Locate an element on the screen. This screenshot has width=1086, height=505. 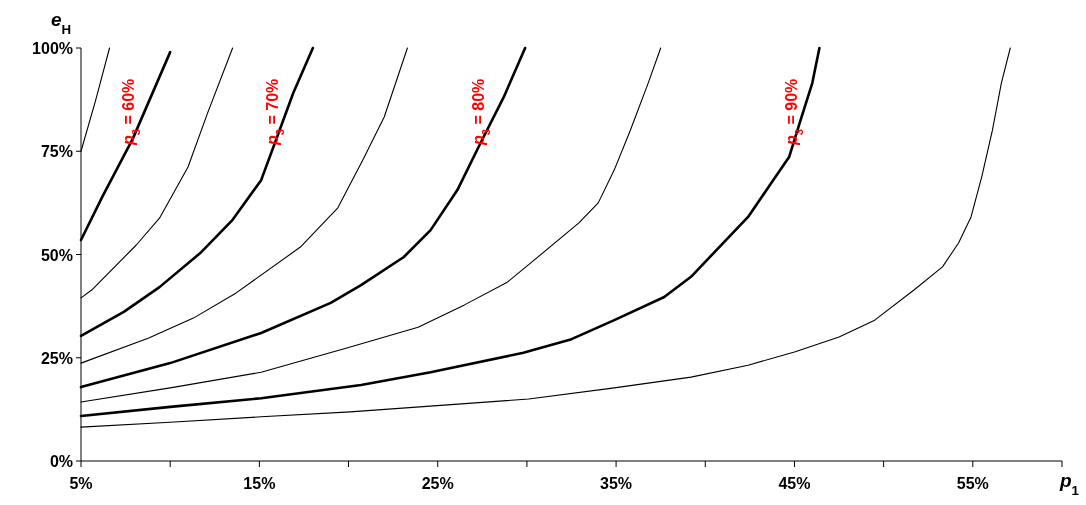
x-tick-label: 45% is located at coordinates (794, 483).